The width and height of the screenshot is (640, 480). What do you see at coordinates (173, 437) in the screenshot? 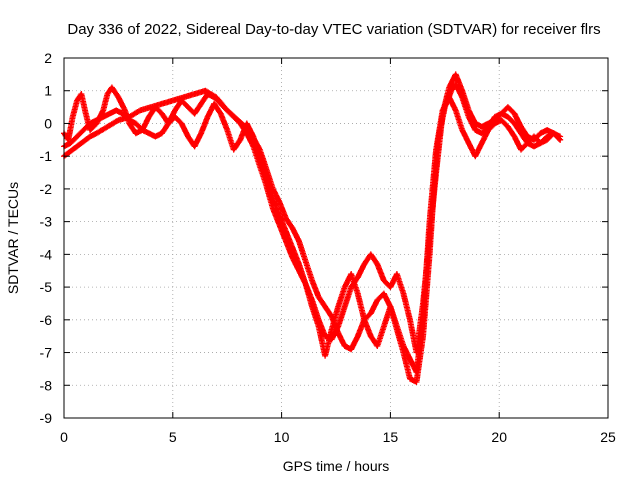
I see `x-tick-label: 5` at bounding box center [173, 437].